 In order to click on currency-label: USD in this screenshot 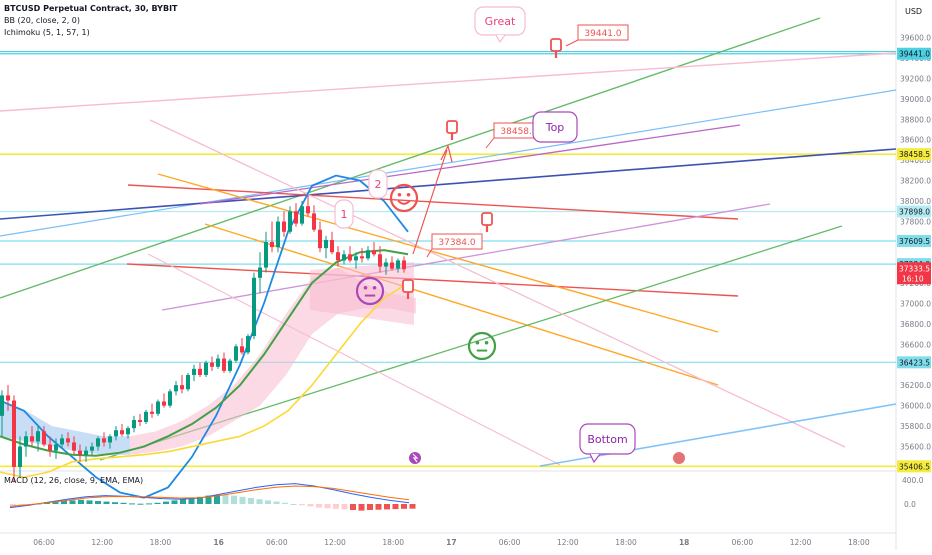, I will do `click(914, 11)`.